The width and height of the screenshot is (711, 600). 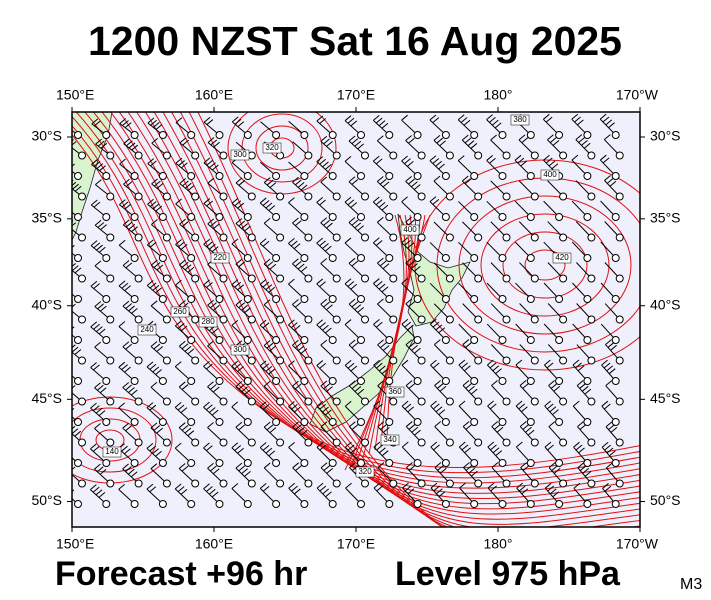 What do you see at coordinates (240, 155) in the screenshot?
I see `contour-label-box` at bounding box center [240, 155].